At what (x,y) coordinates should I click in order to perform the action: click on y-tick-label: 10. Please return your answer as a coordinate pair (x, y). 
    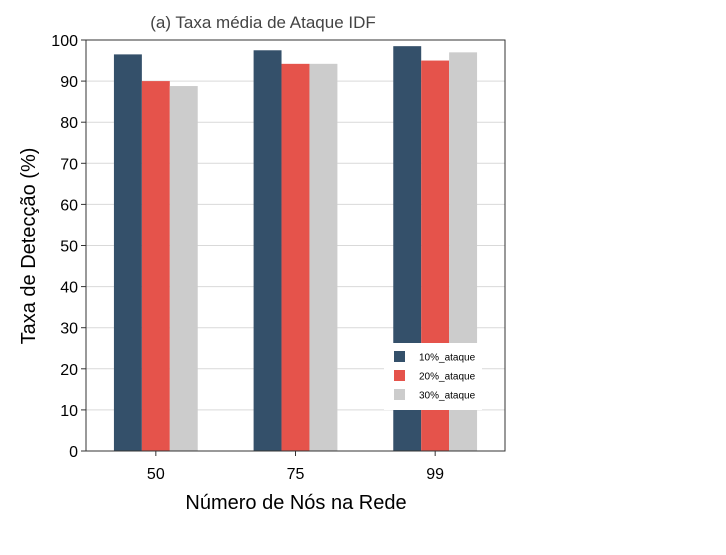
    Looking at the image, I should click on (69, 411).